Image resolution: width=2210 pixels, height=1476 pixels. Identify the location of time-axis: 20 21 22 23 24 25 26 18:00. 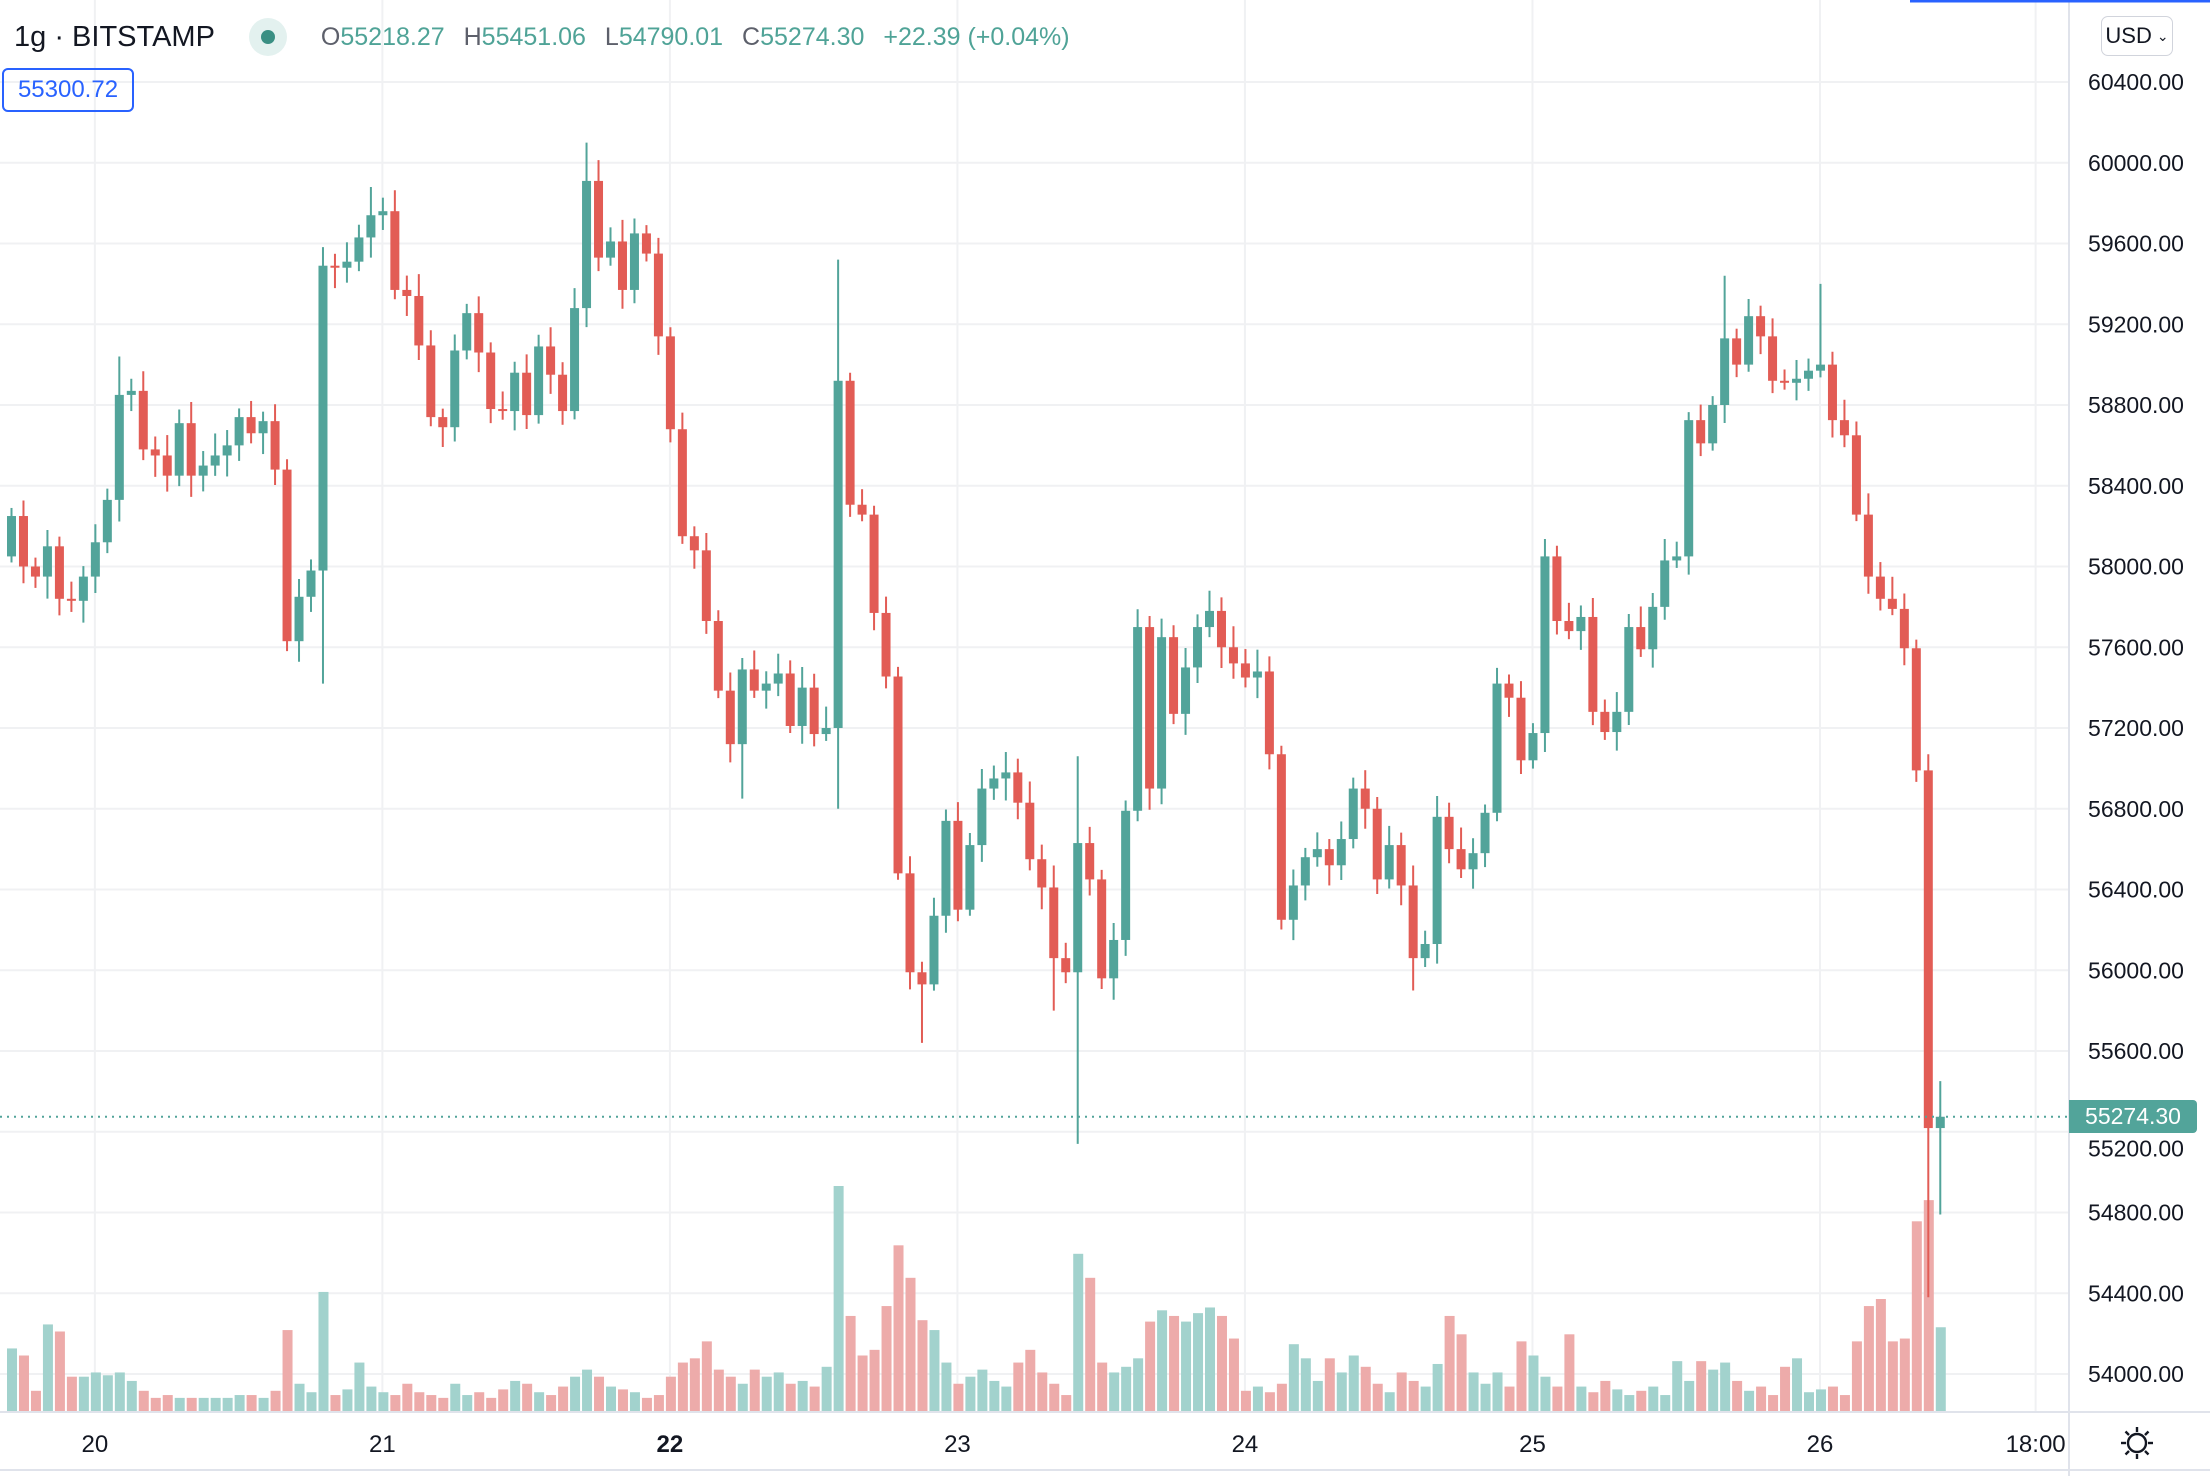
(1074, 1444).